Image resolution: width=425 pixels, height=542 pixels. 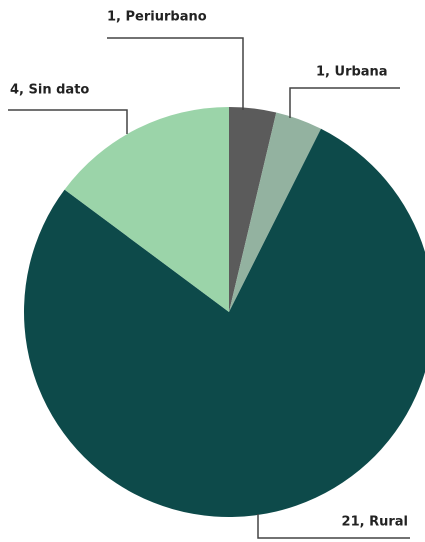 What do you see at coordinates (352, 72) in the screenshot?
I see `slice-label: 1, Urbana` at bounding box center [352, 72].